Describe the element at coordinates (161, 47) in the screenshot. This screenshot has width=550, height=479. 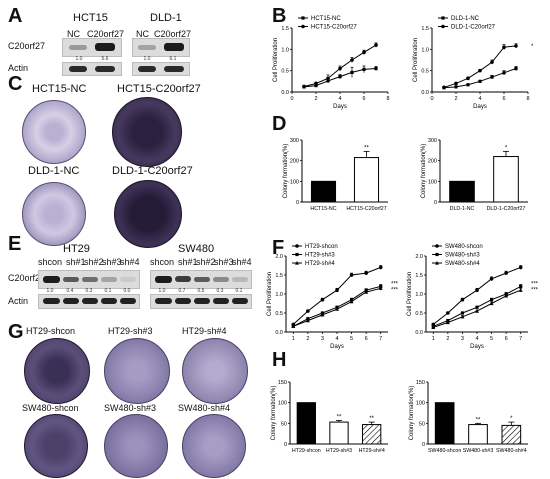
I see `blot-a-strip` at that location.